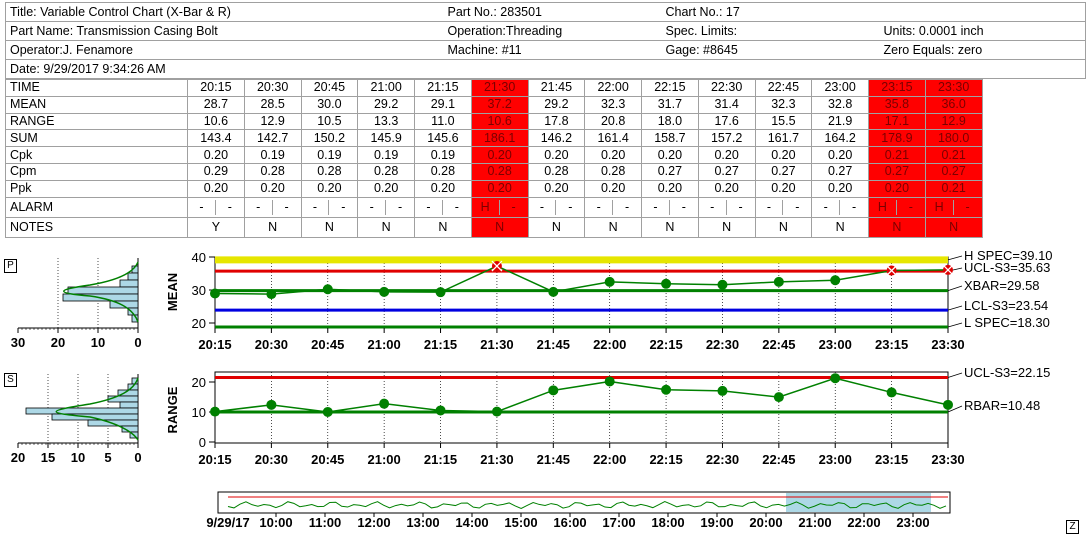 Image resolution: width=1091 pixels, height=544 pixels. What do you see at coordinates (891, 459) in the screenshot?
I see `x-tick-label: 23:15` at bounding box center [891, 459].